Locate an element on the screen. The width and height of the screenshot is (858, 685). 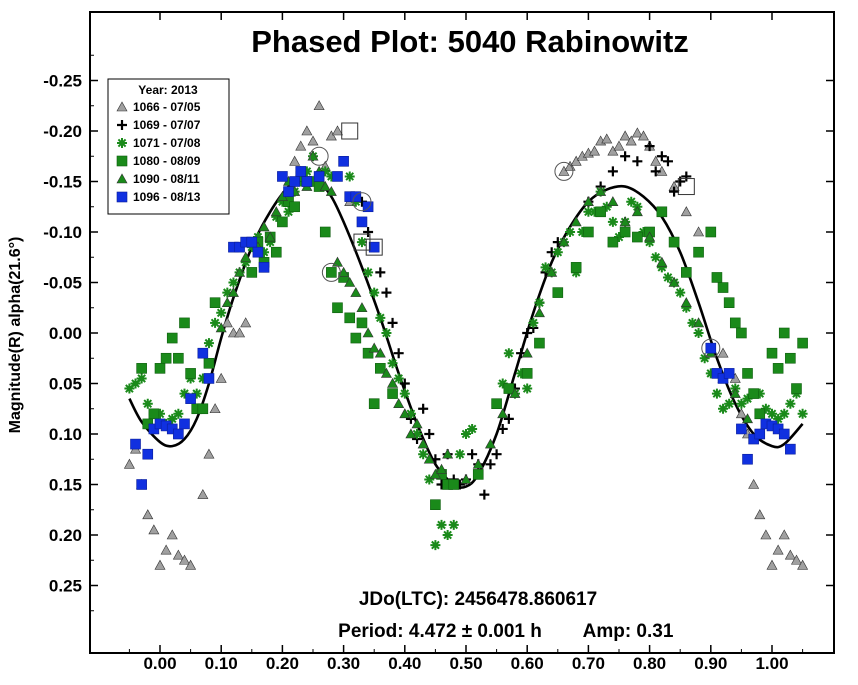
jd-annotation: JDo(LTC): 2456478.860617 is located at coordinates (478, 599).